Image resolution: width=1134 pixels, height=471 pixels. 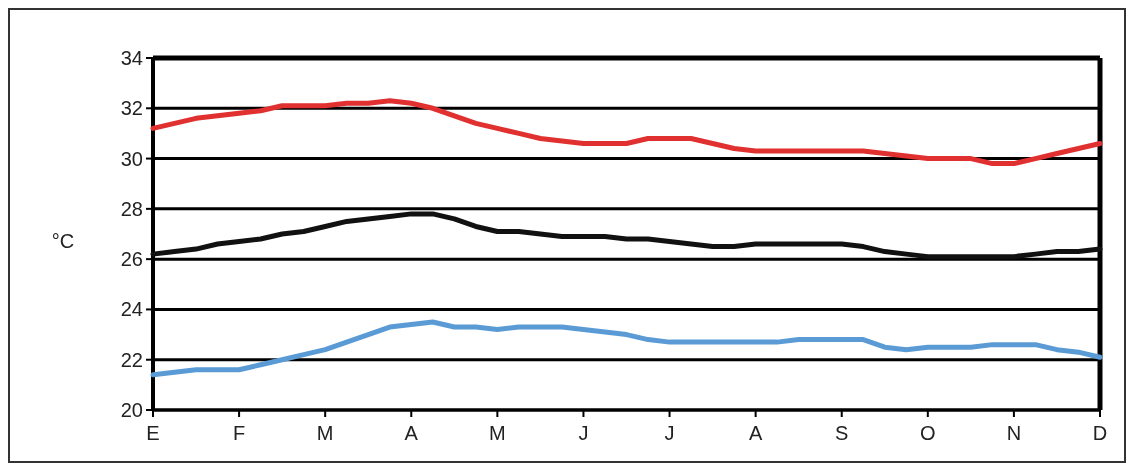 I want to click on x-tick-label: F, so click(x=239, y=433).